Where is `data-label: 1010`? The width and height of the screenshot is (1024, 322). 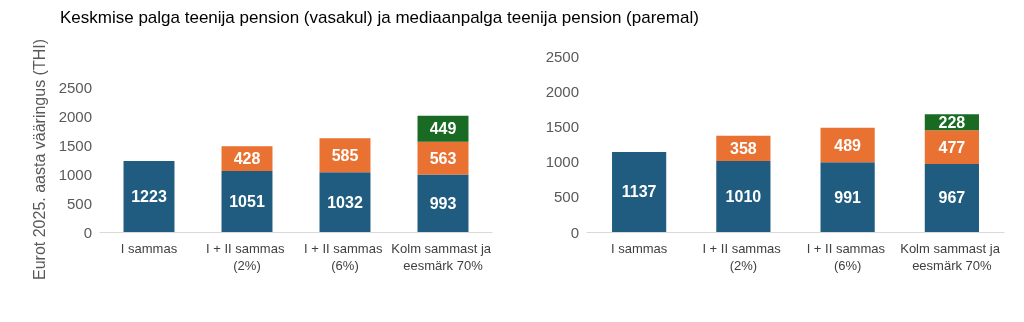
data-label: 1010 is located at coordinates (743, 196).